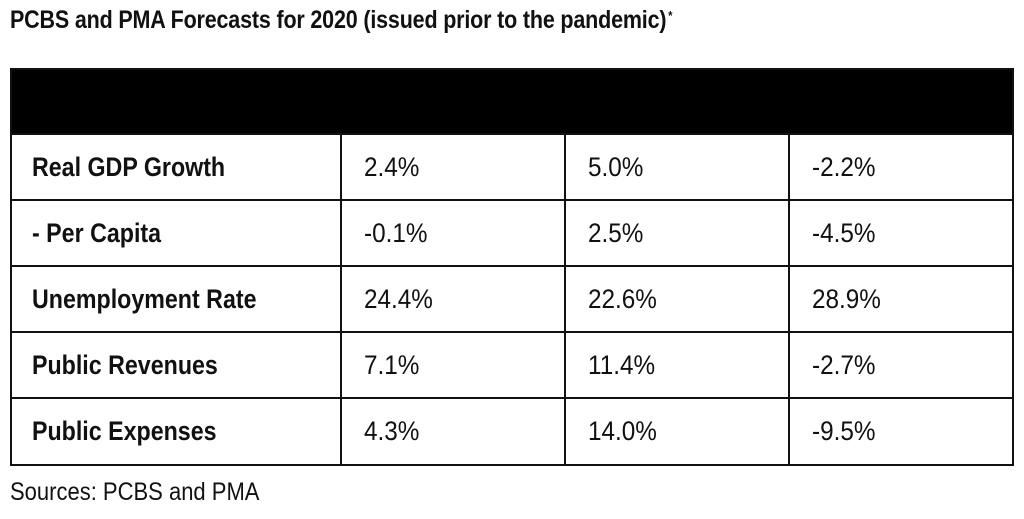 The image size is (1024, 519). What do you see at coordinates (901, 299) in the screenshot?
I see `table-cell: 28.9%` at bounding box center [901, 299].